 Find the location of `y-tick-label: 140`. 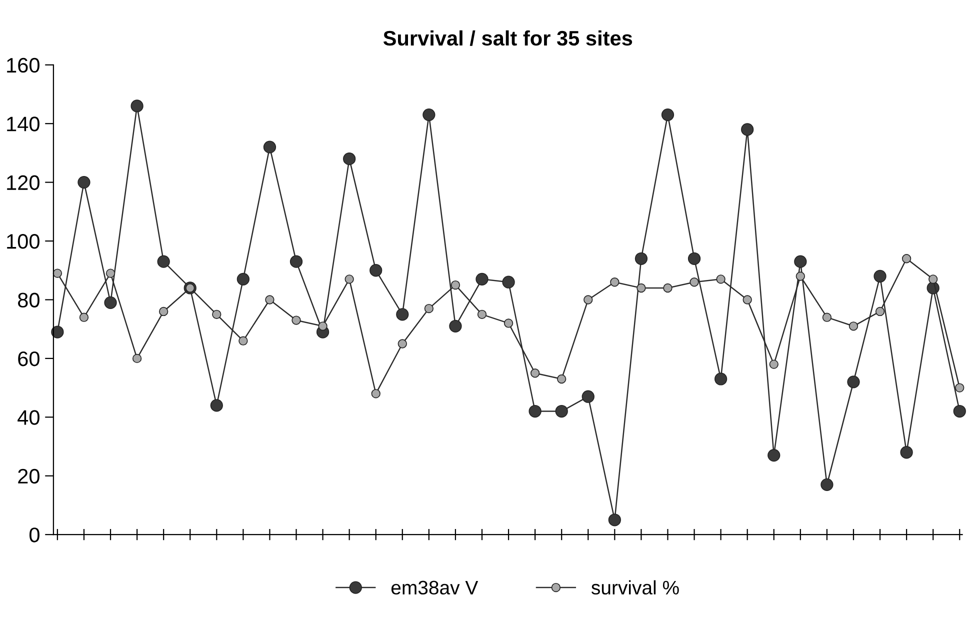

y-tick-label: 140 is located at coordinates (23, 124).